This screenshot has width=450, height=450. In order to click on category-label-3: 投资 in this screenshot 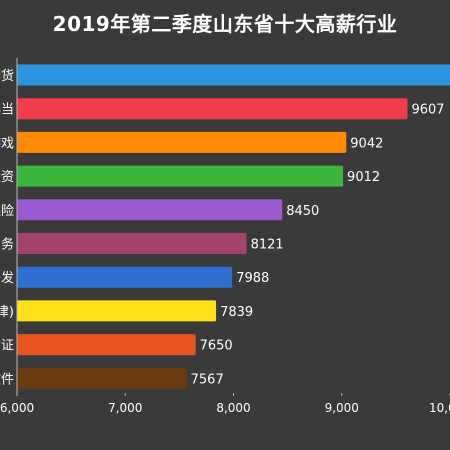, I will do `click(7, 177)`.